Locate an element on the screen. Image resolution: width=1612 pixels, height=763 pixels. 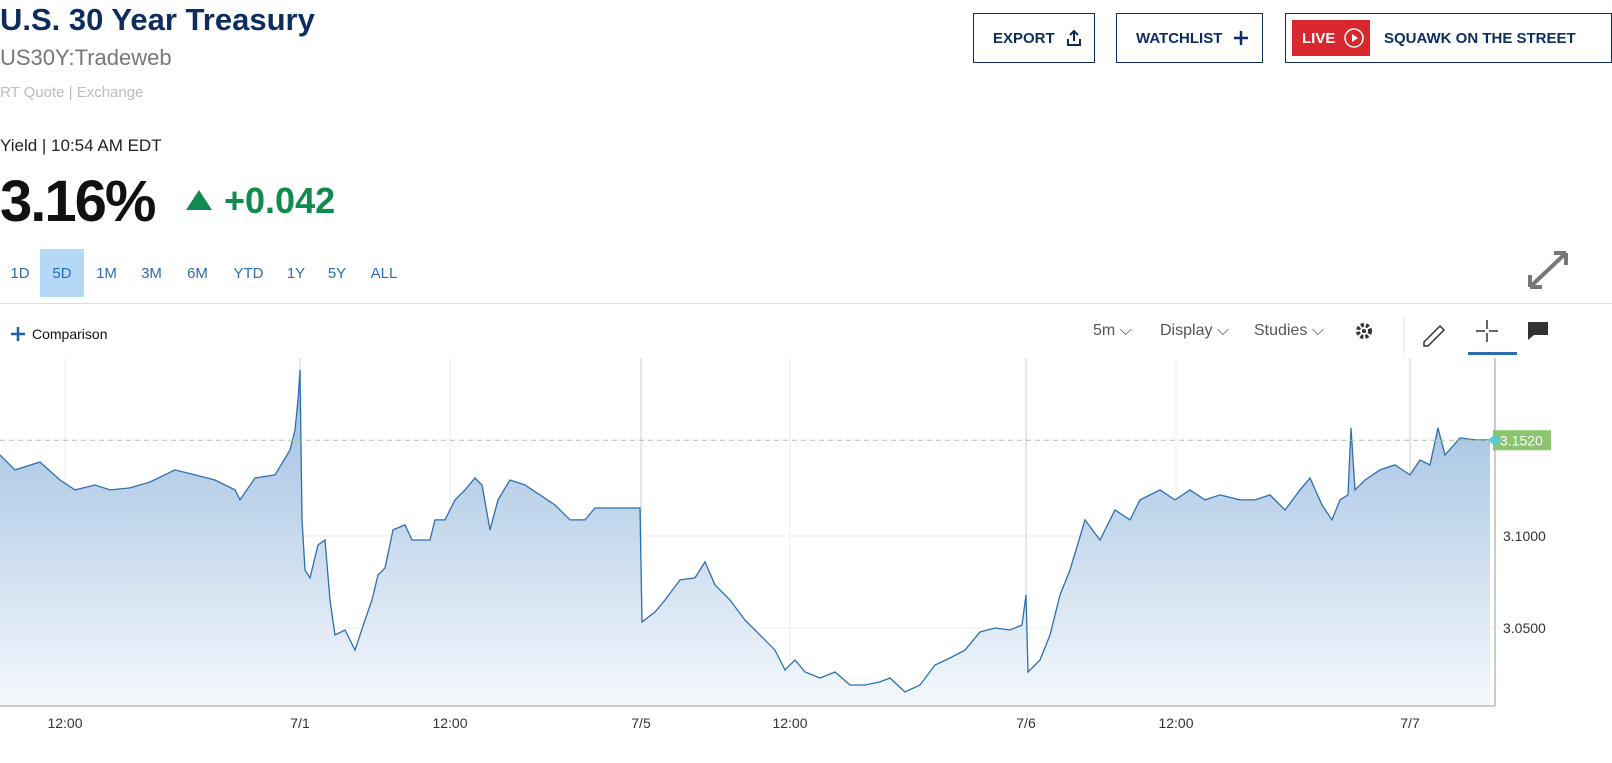
watchlist-label: WATCHLIST is located at coordinates (1179, 38).